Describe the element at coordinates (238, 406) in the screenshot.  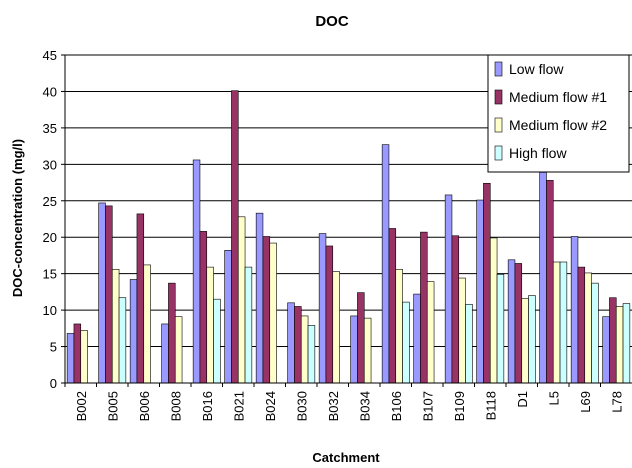
I see `x-tick-label: B021` at that location.